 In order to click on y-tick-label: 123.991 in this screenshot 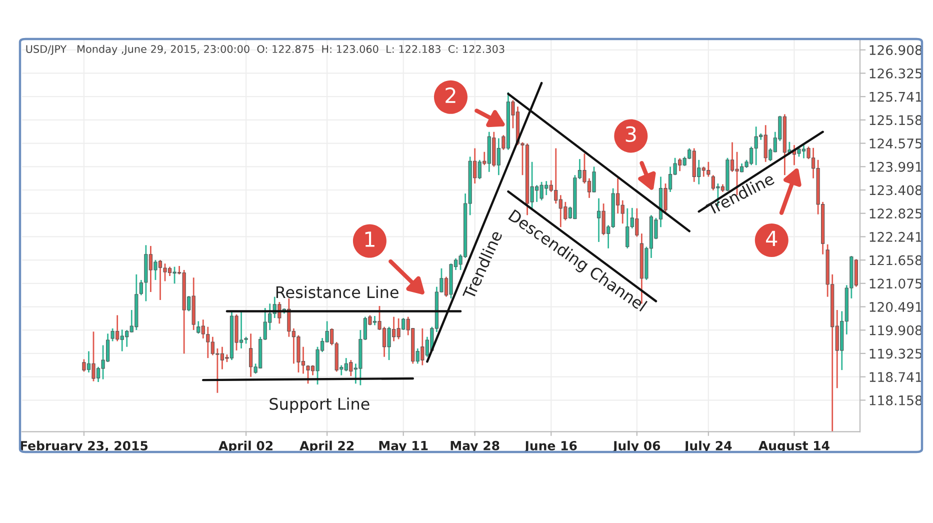, I will do `click(896, 167)`.